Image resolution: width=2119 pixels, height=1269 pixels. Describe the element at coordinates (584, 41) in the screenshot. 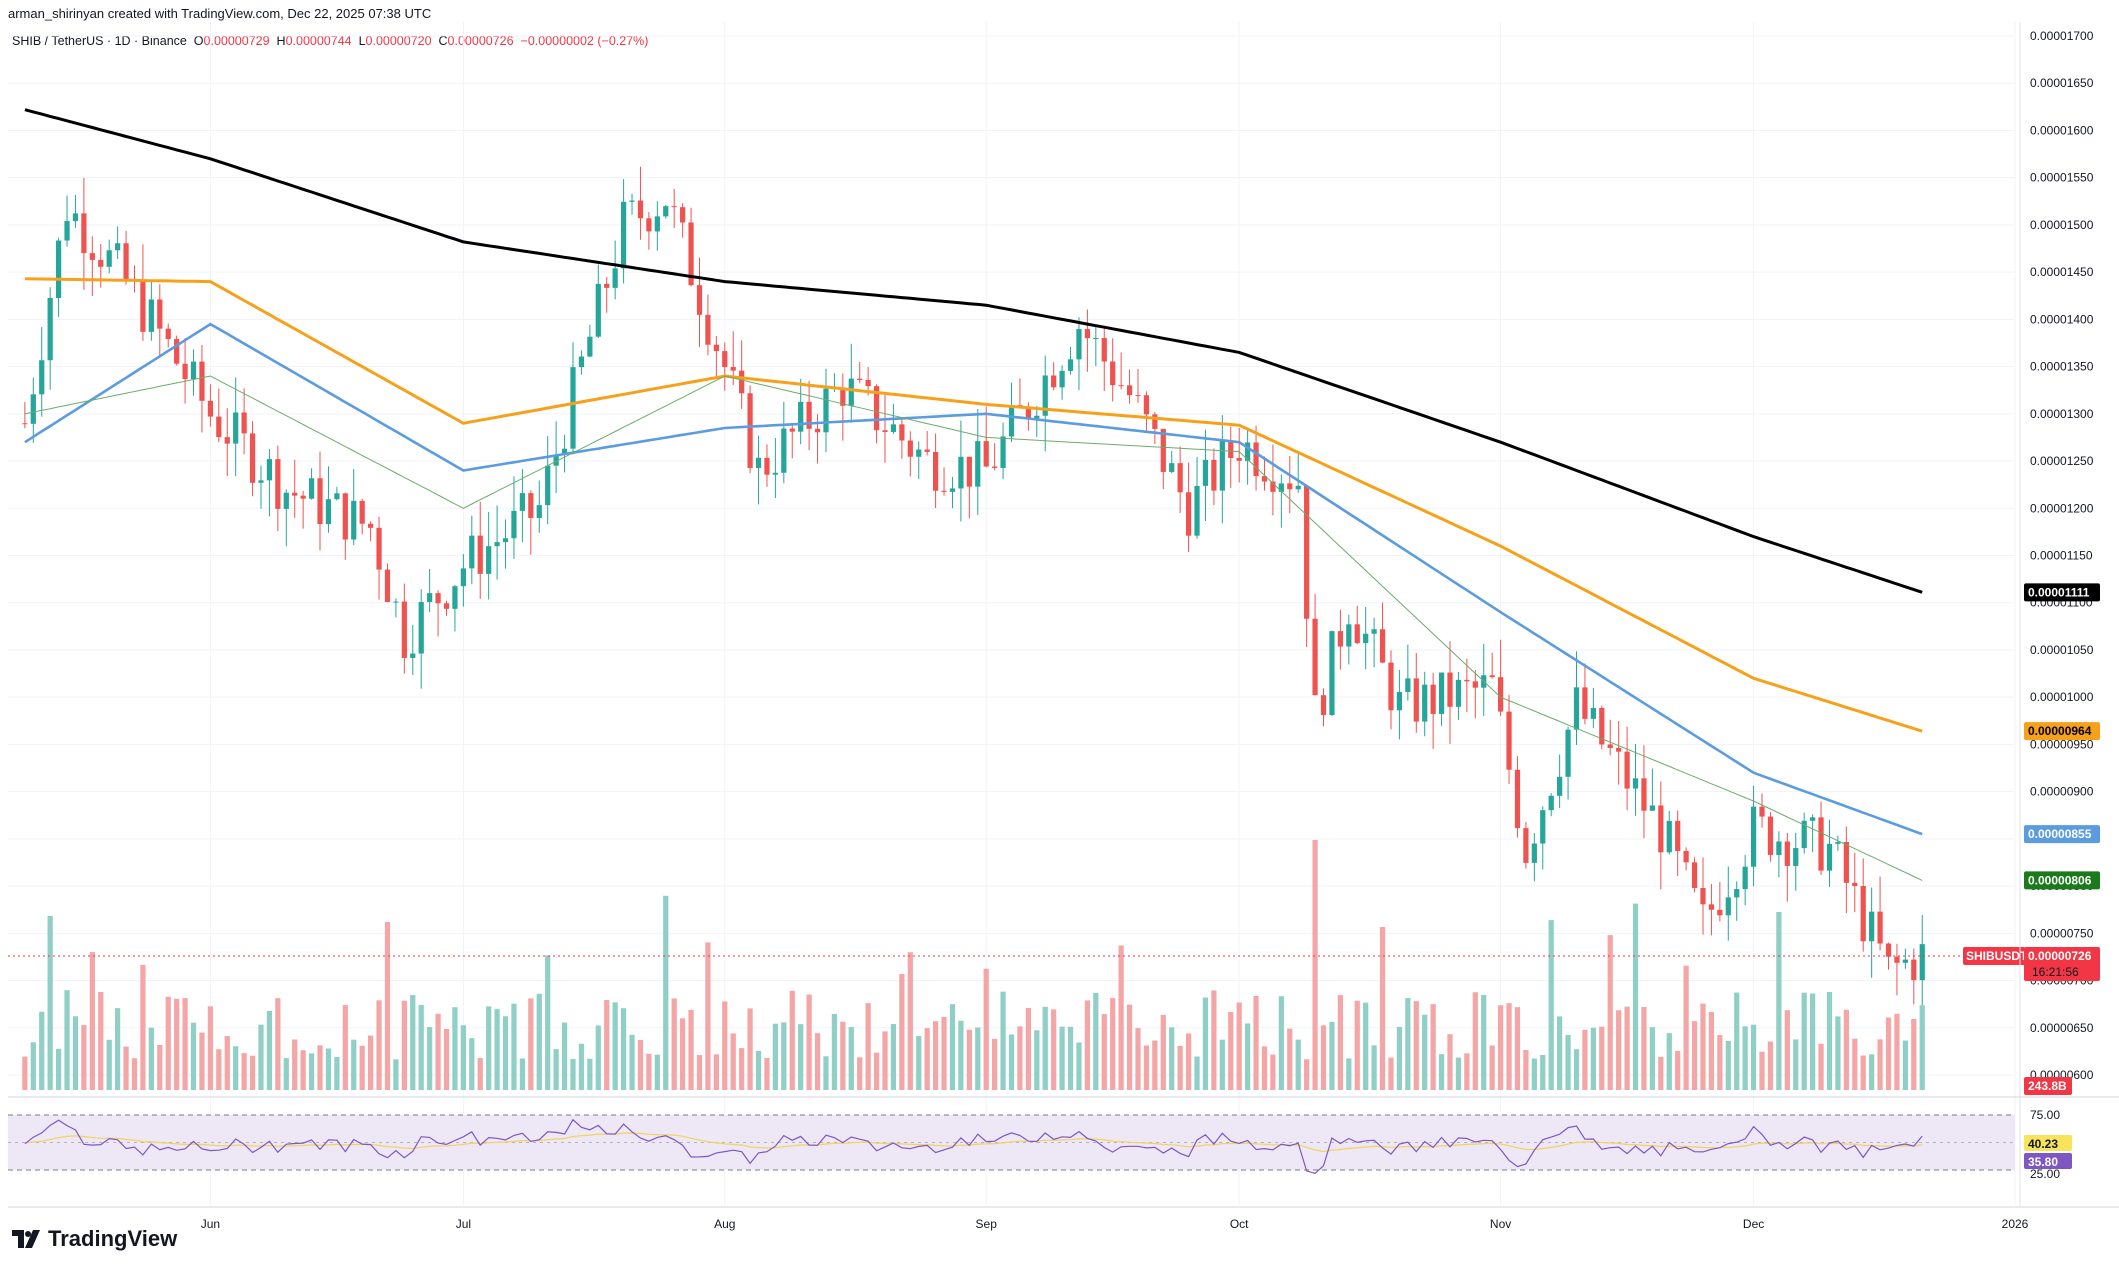

I see `change-value: −0.00000002 (−0.27%)` at that location.